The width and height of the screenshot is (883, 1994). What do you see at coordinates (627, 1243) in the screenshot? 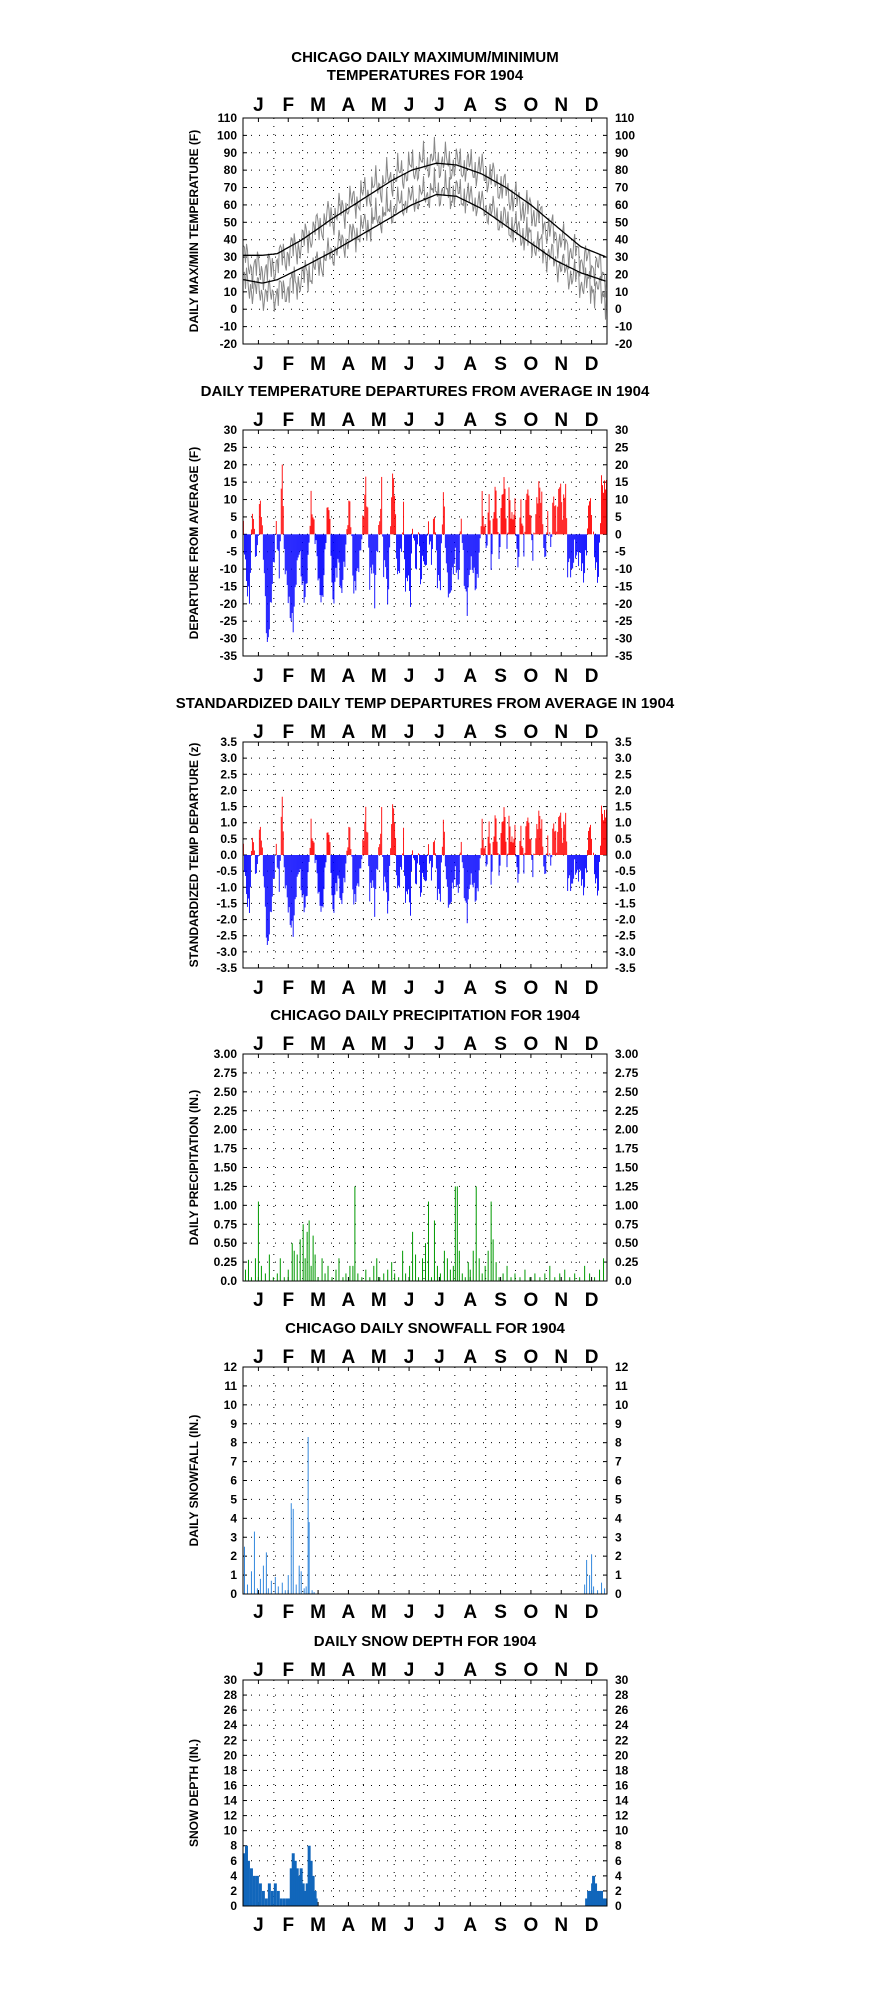
I see `y-tick-right: 0.50` at bounding box center [627, 1243].